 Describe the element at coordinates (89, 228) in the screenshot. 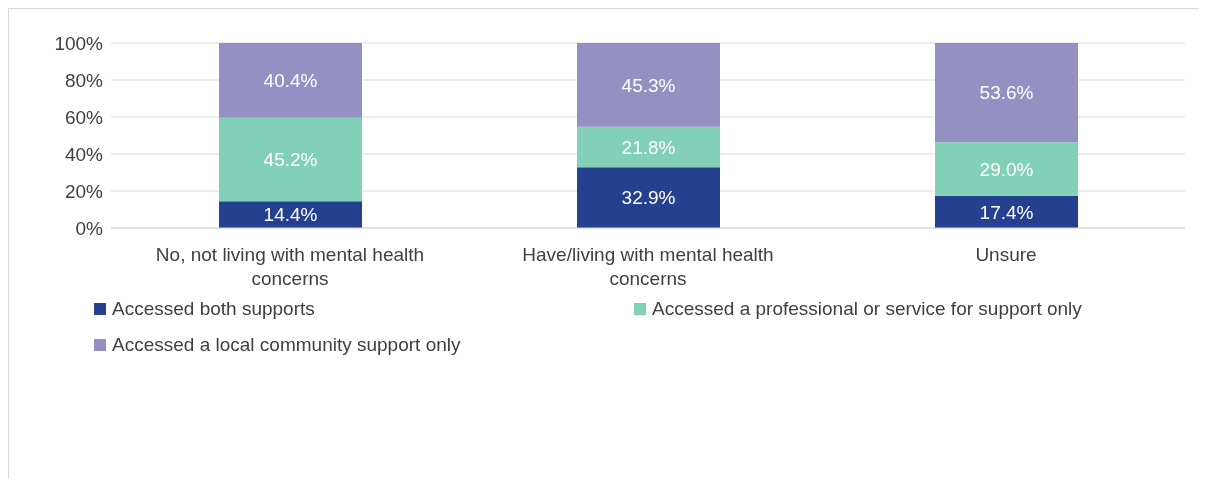

I see `y-tick-label: 0%` at that location.